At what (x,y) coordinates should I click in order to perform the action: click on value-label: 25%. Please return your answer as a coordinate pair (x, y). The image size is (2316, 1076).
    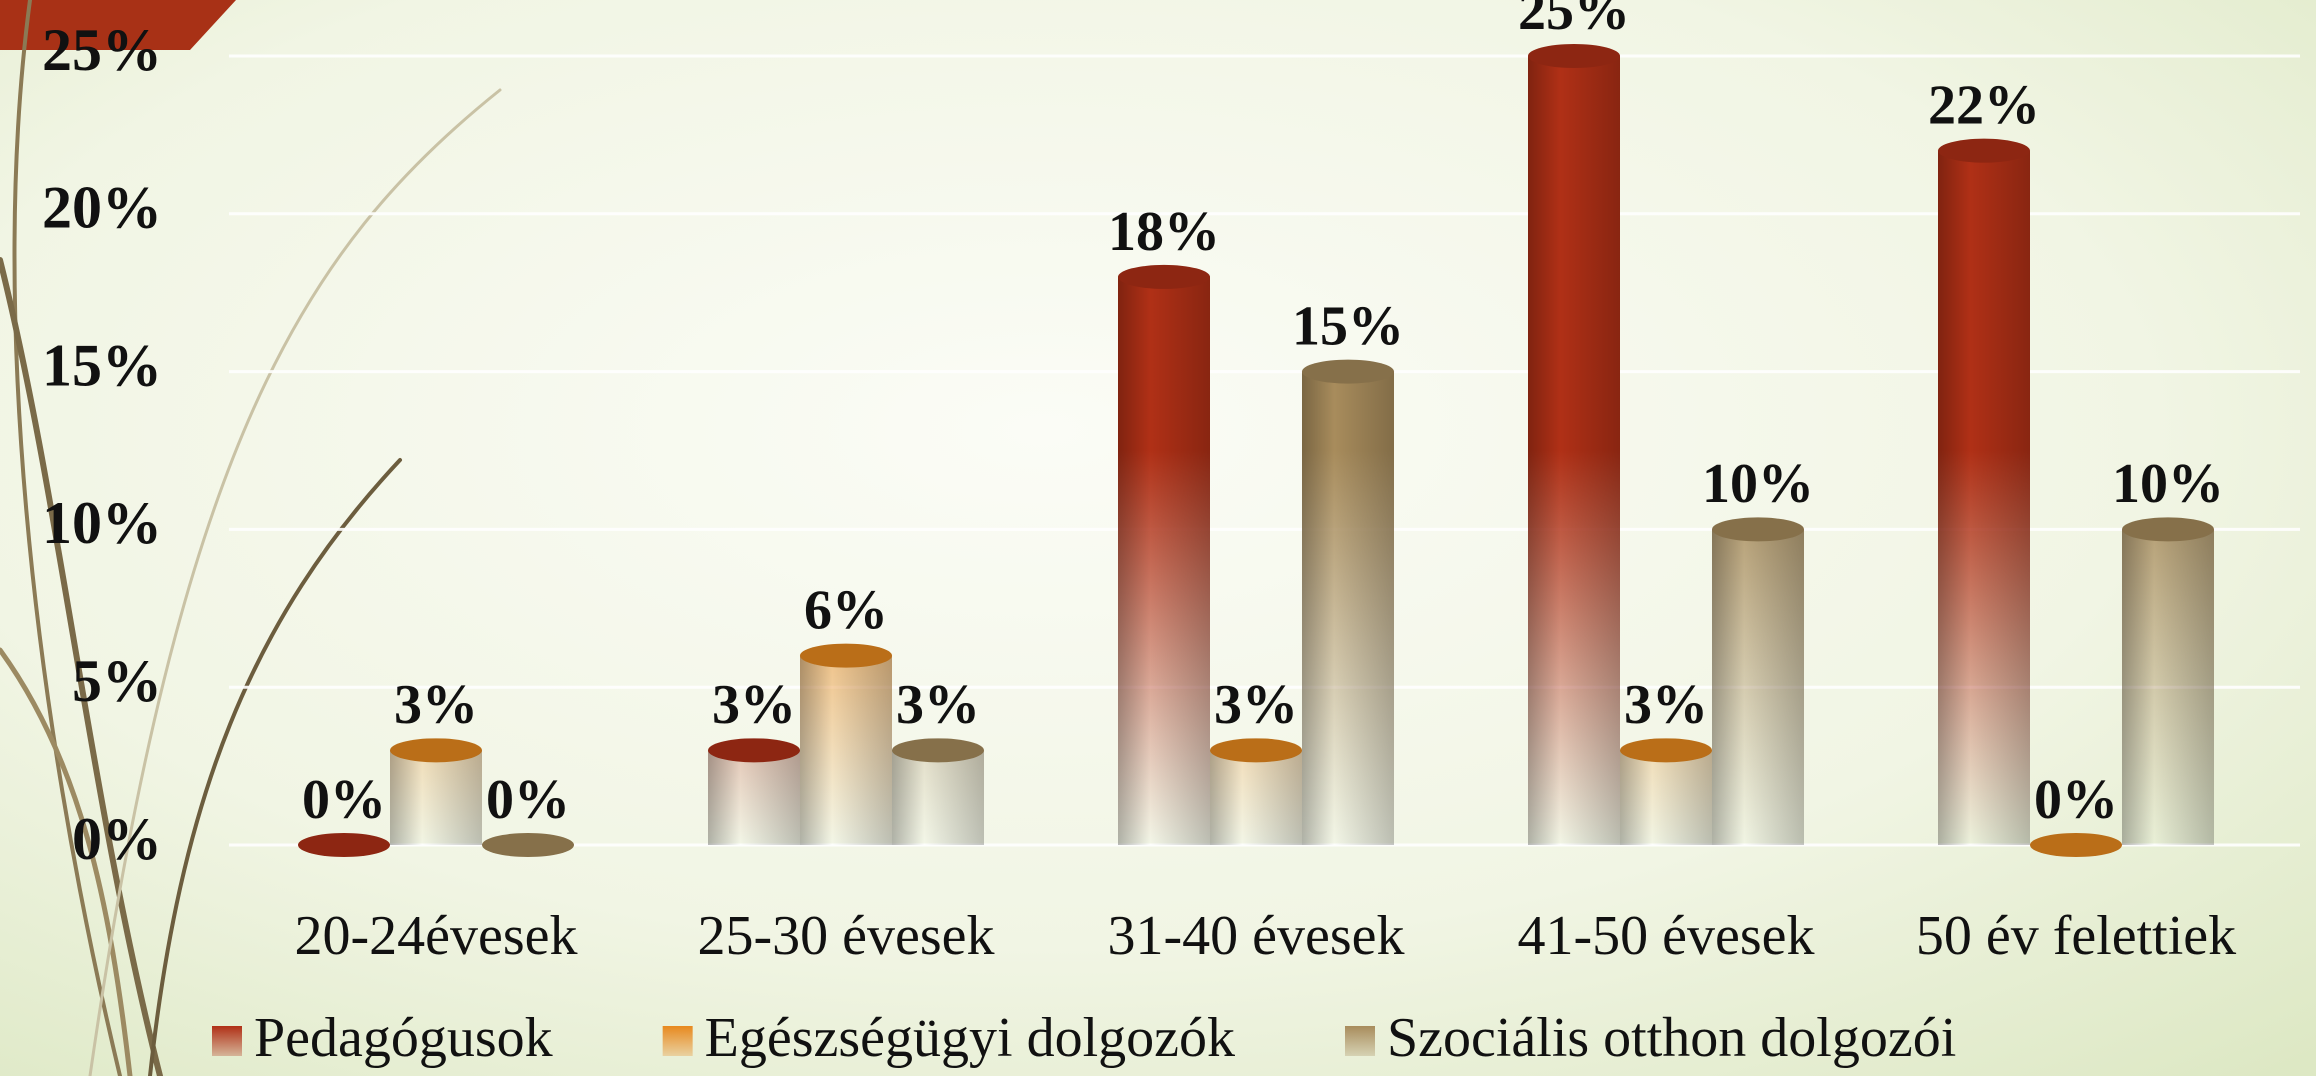
    Looking at the image, I should click on (1574, 21).